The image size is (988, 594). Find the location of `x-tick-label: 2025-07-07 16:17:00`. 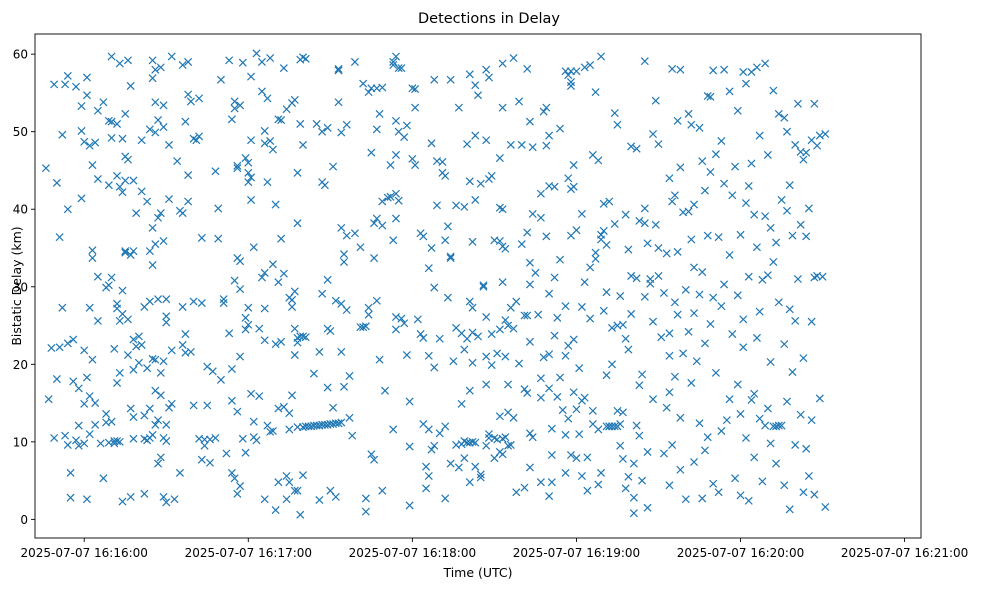

x-tick-label: 2025-07-07 16:17:00 is located at coordinates (248, 553).